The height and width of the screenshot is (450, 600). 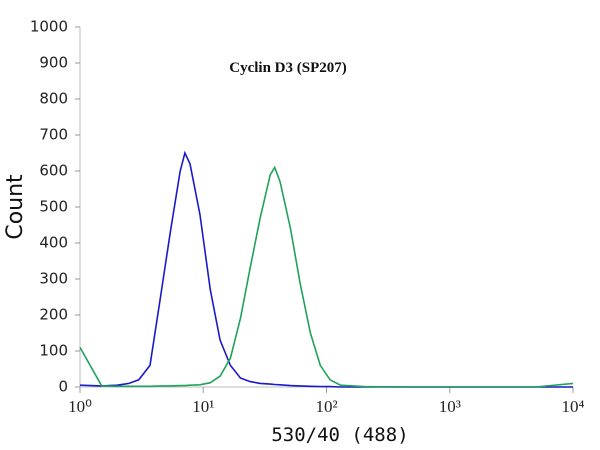 What do you see at coordinates (53, 315) in the screenshot?
I see `y-tick-label: 200` at bounding box center [53, 315].